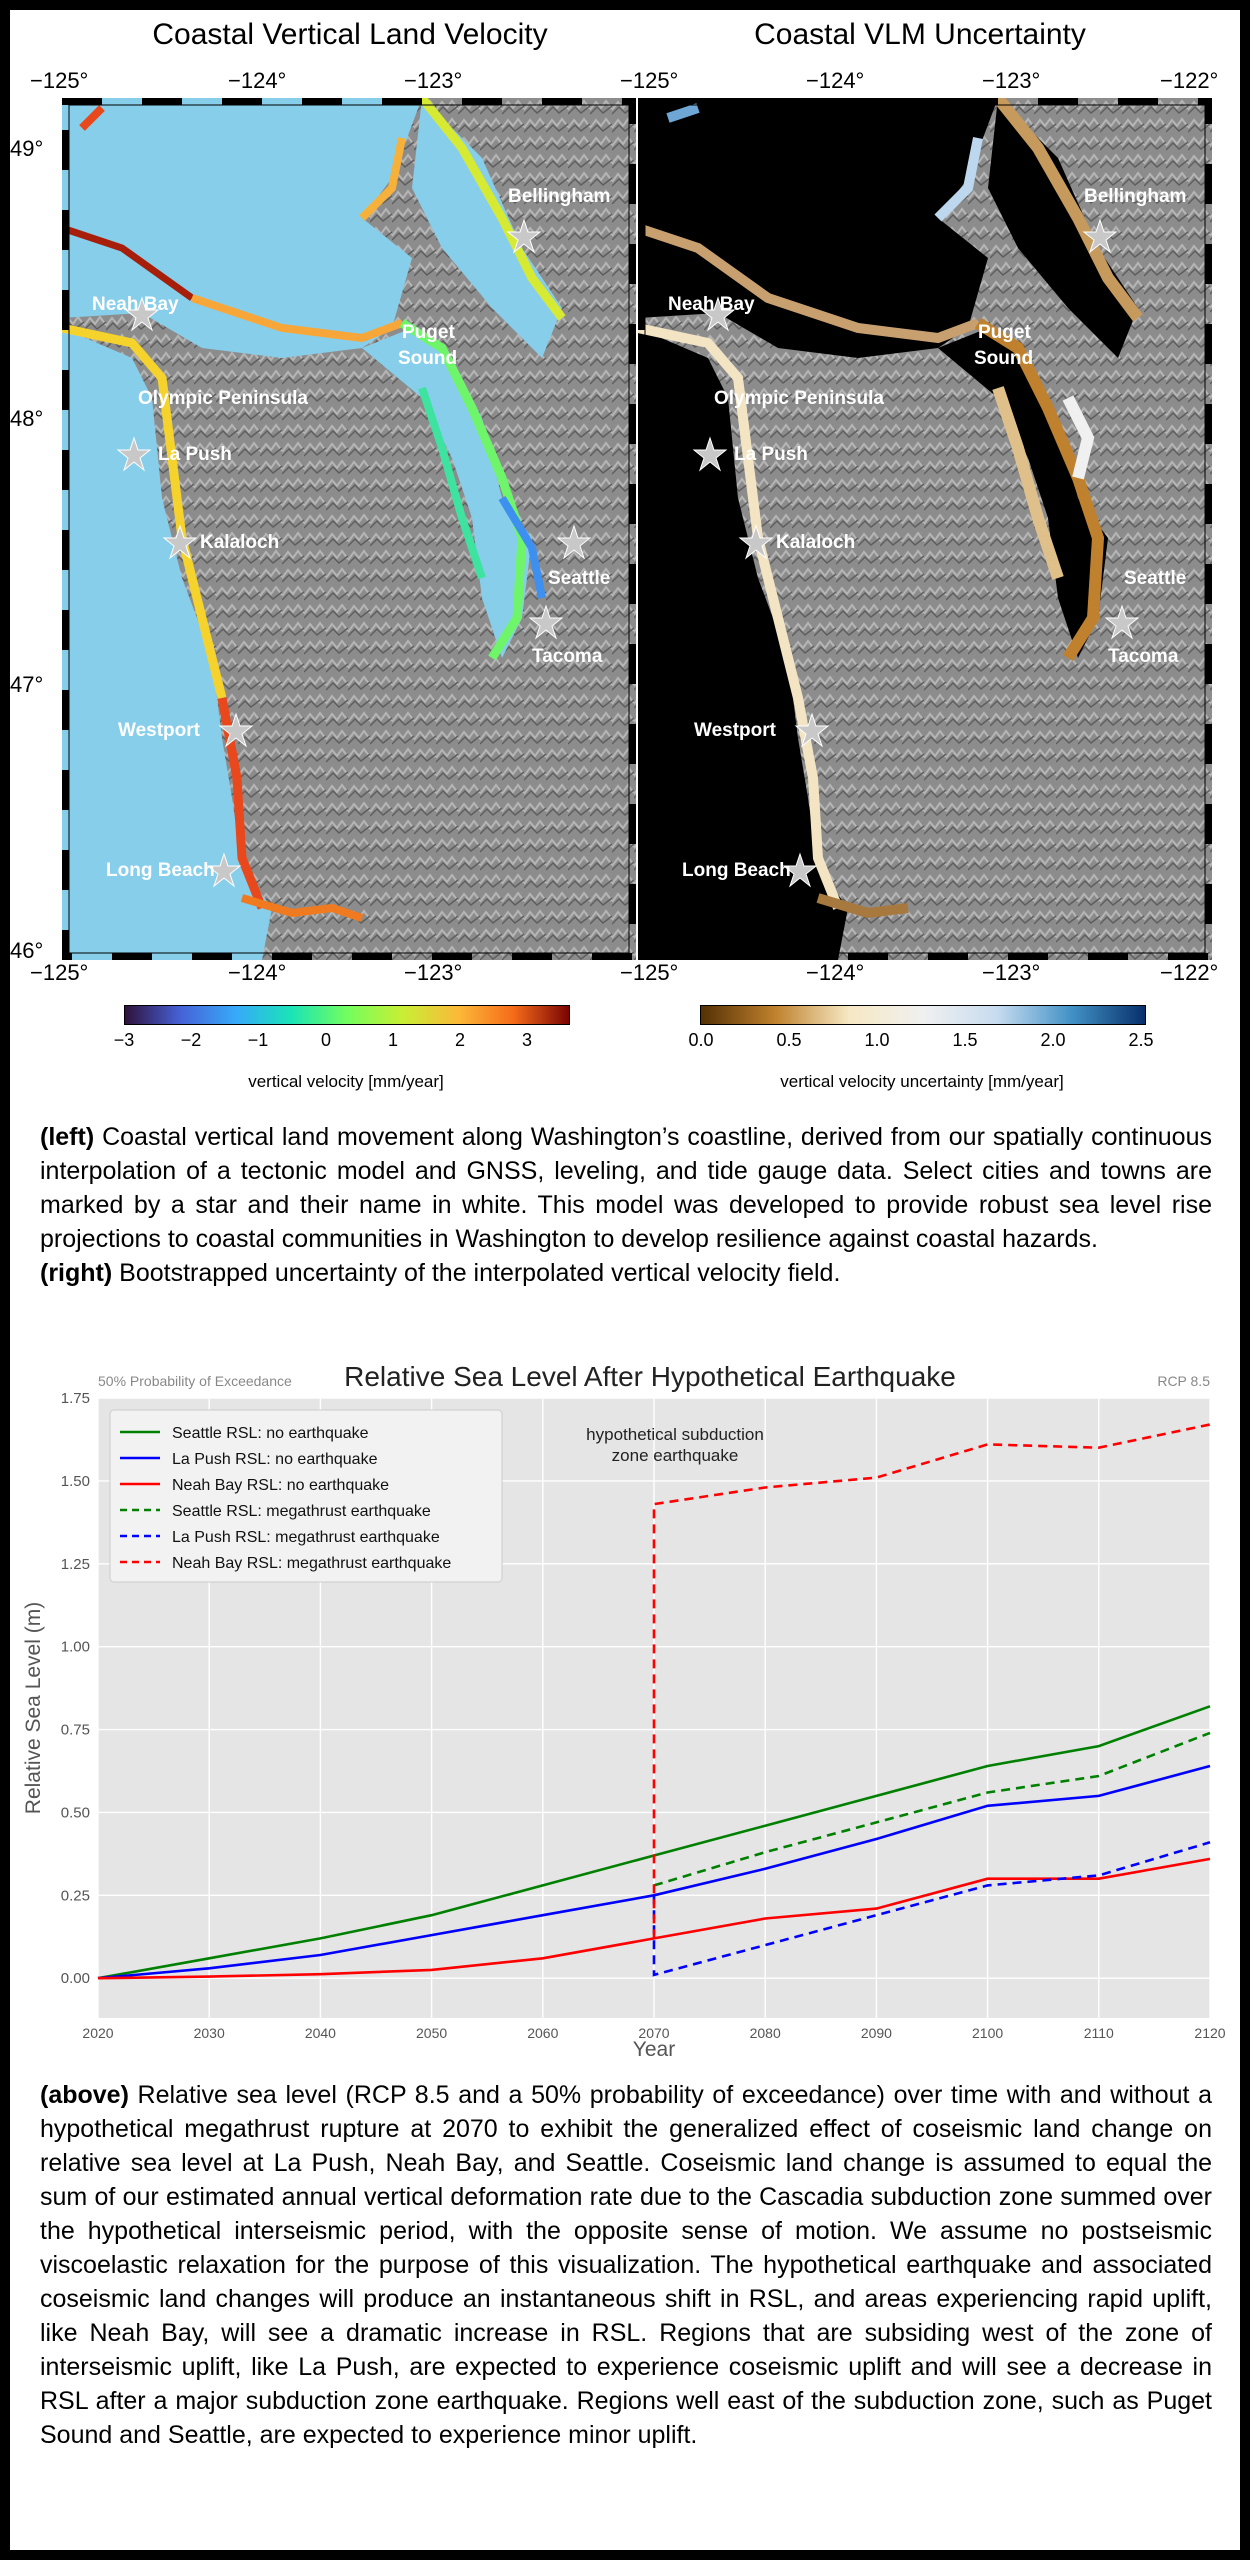 This screenshot has width=1250, height=2560. What do you see at coordinates (431, 2033) in the screenshot?
I see `x-tick-label: 2050` at bounding box center [431, 2033].